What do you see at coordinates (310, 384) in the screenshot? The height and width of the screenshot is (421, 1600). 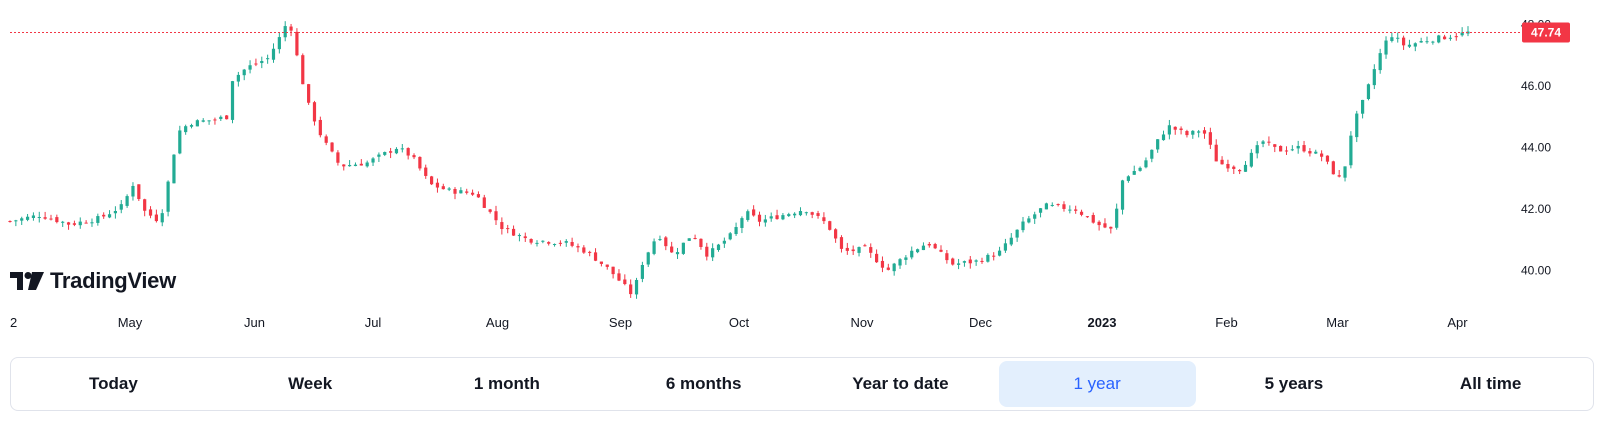 I see `range-week-button: Week` at bounding box center [310, 384].